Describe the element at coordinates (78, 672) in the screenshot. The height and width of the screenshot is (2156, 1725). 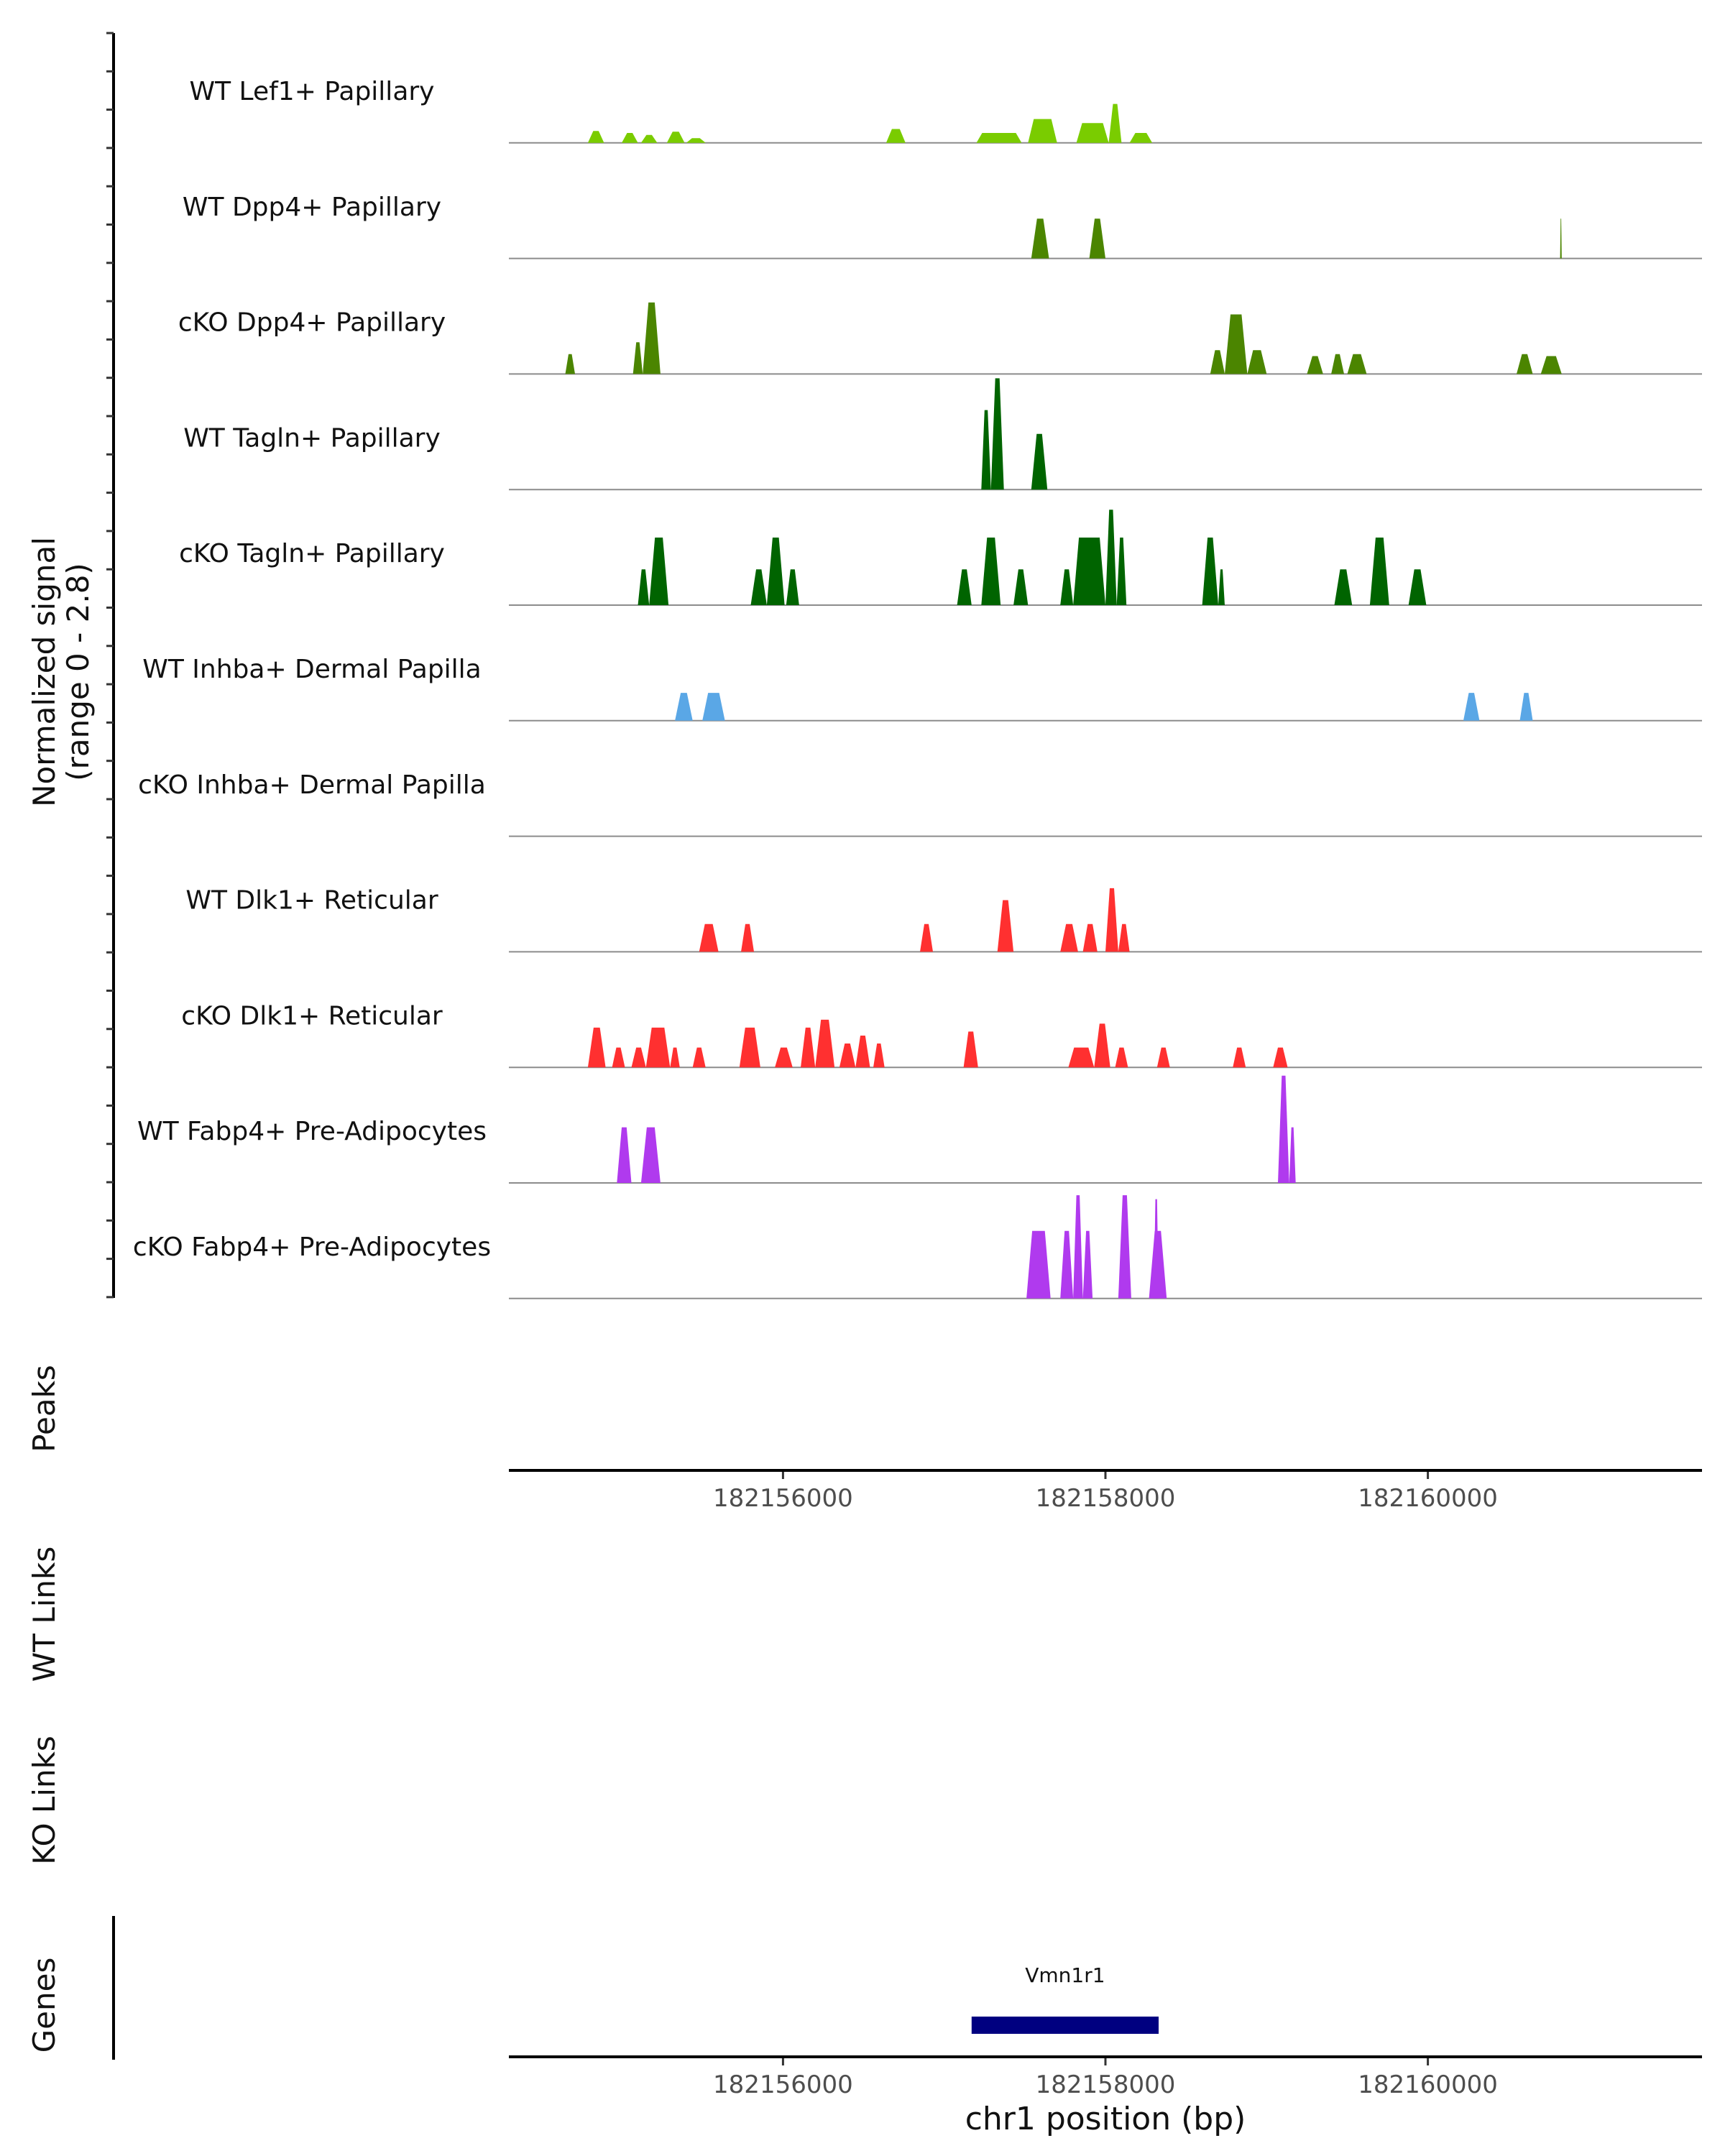
I see `coverage-y-label-range: (range 0 - 2.8)` at that location.